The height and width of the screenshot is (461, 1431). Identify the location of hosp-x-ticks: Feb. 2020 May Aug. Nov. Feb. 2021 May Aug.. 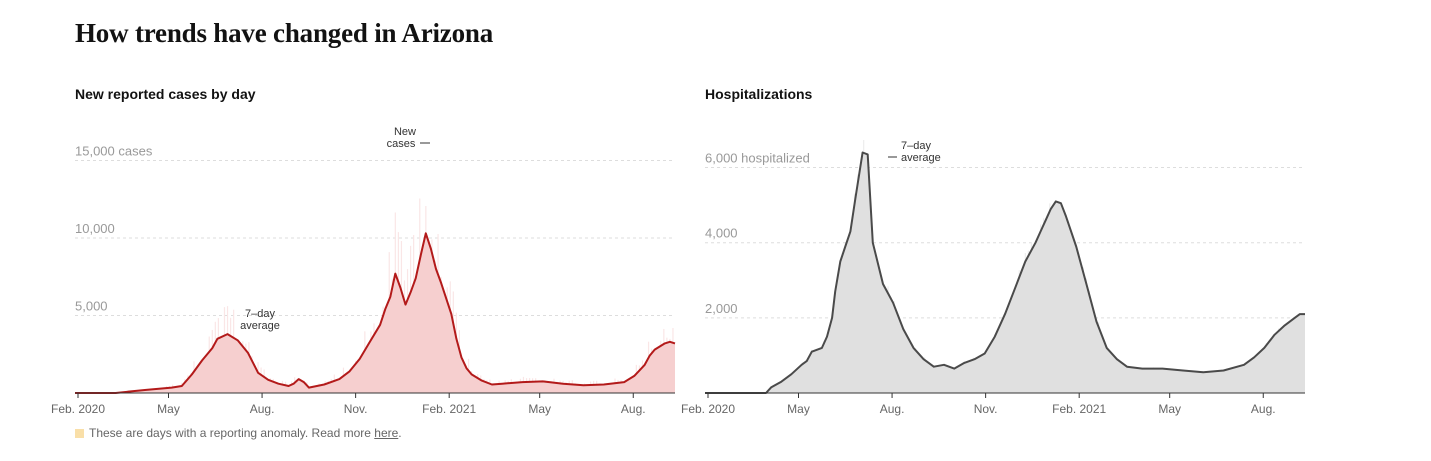
(978, 404).